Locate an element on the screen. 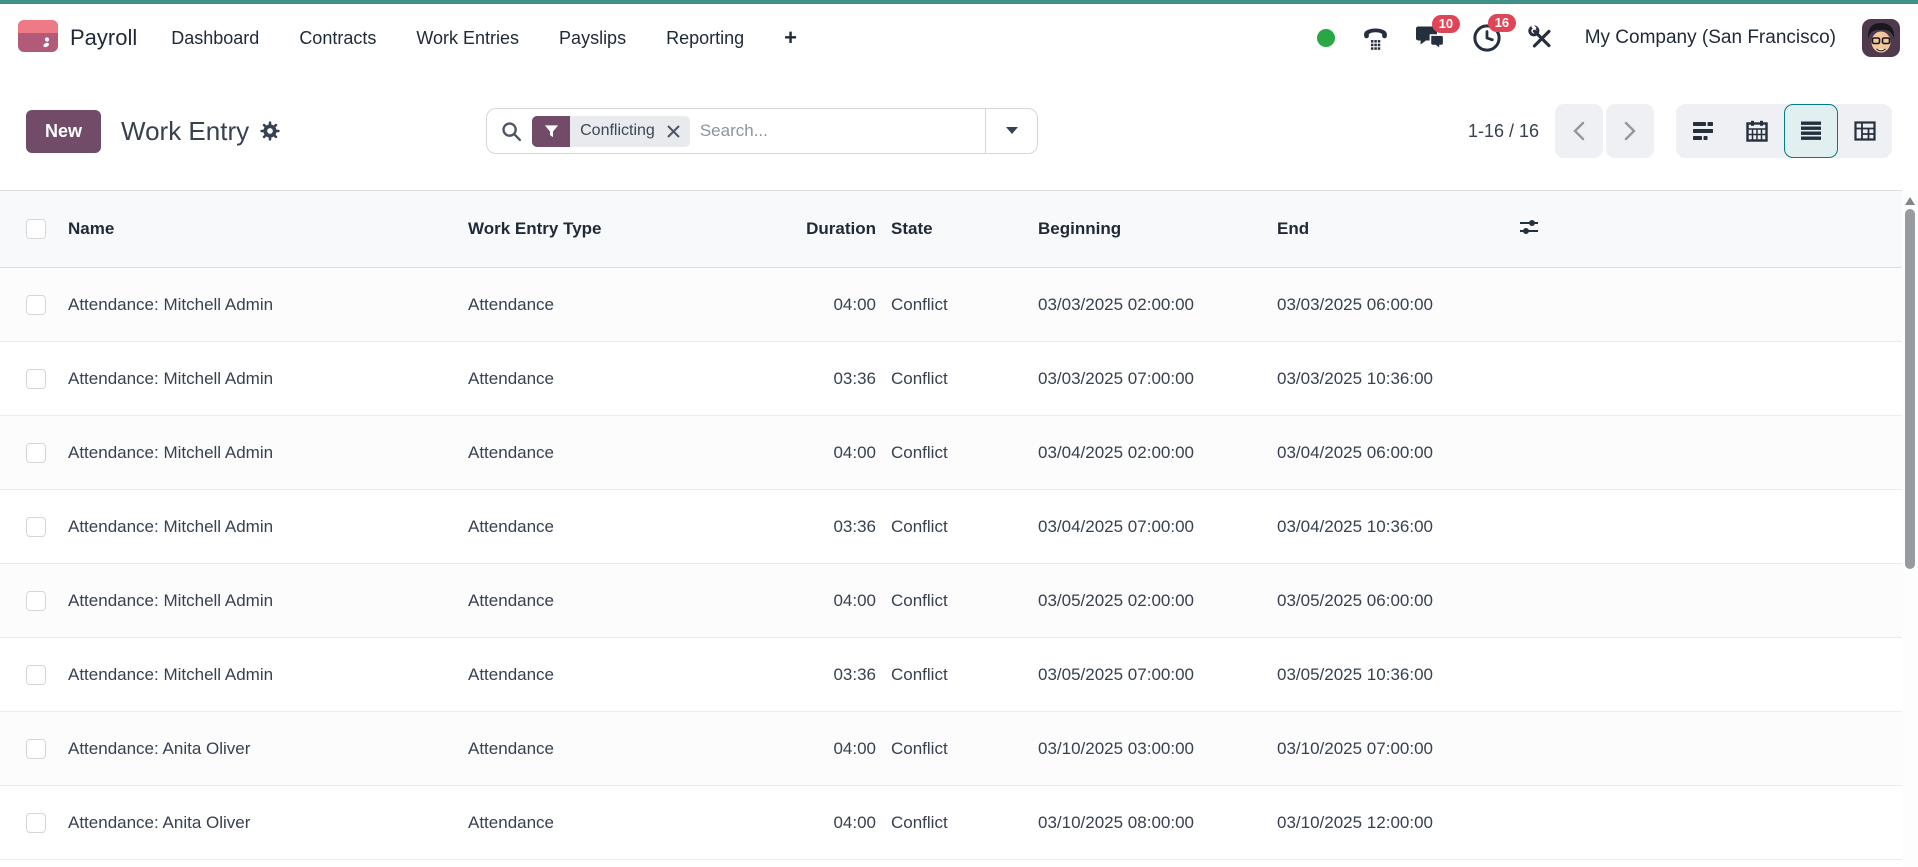 Image resolution: width=1918 pixels, height=867 pixels. adjust-columns-icon is located at coordinates (1529, 229).